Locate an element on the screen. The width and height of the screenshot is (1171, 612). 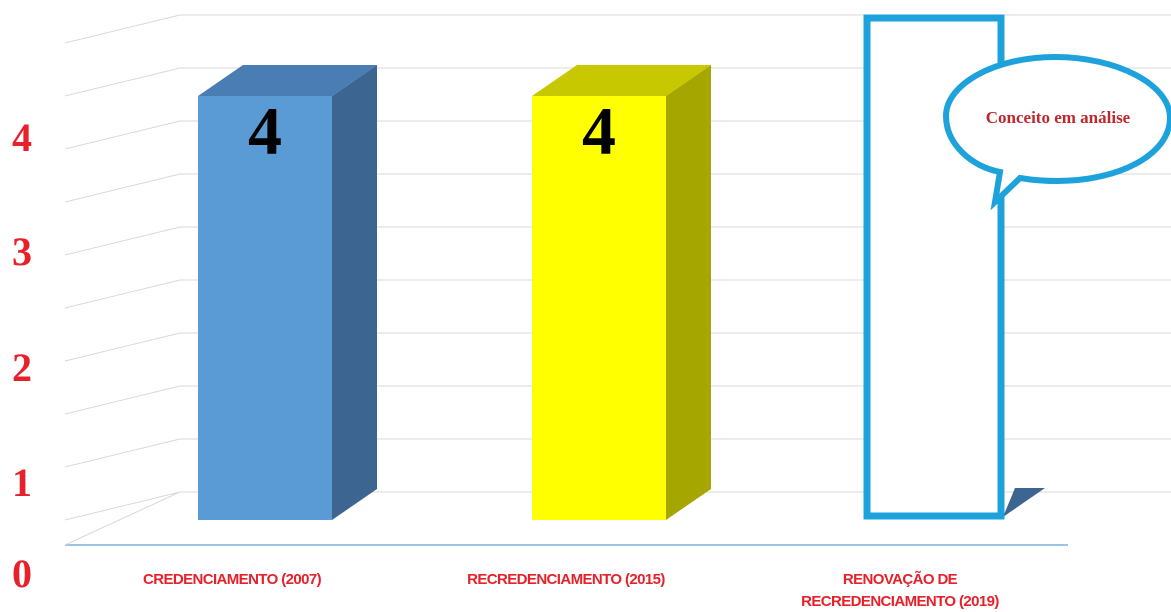
bar-shadow is located at coordinates (1024, 502).